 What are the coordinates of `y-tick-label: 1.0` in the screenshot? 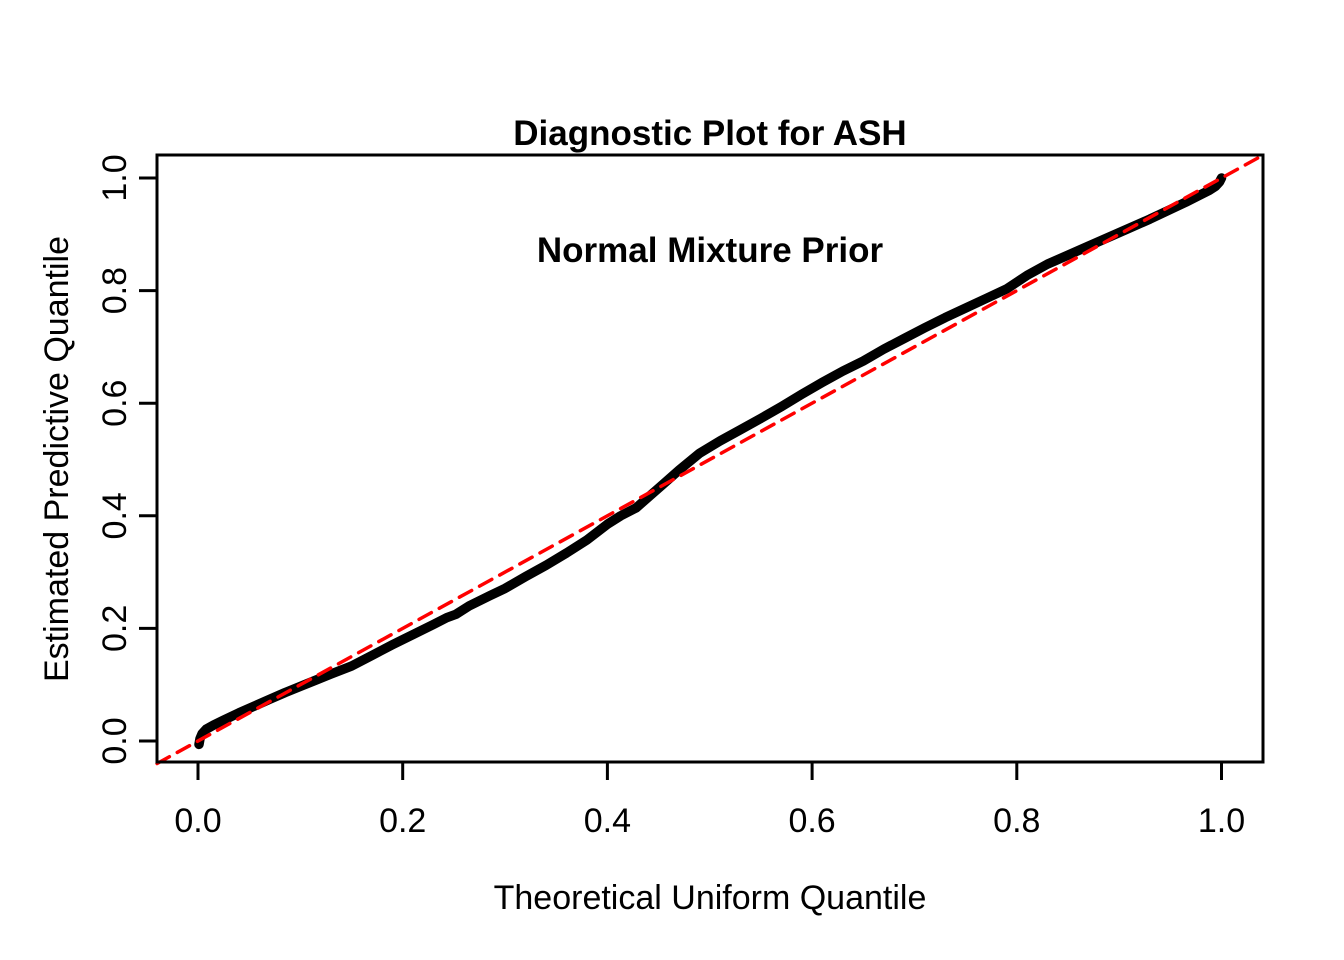 It's located at (115, 177).